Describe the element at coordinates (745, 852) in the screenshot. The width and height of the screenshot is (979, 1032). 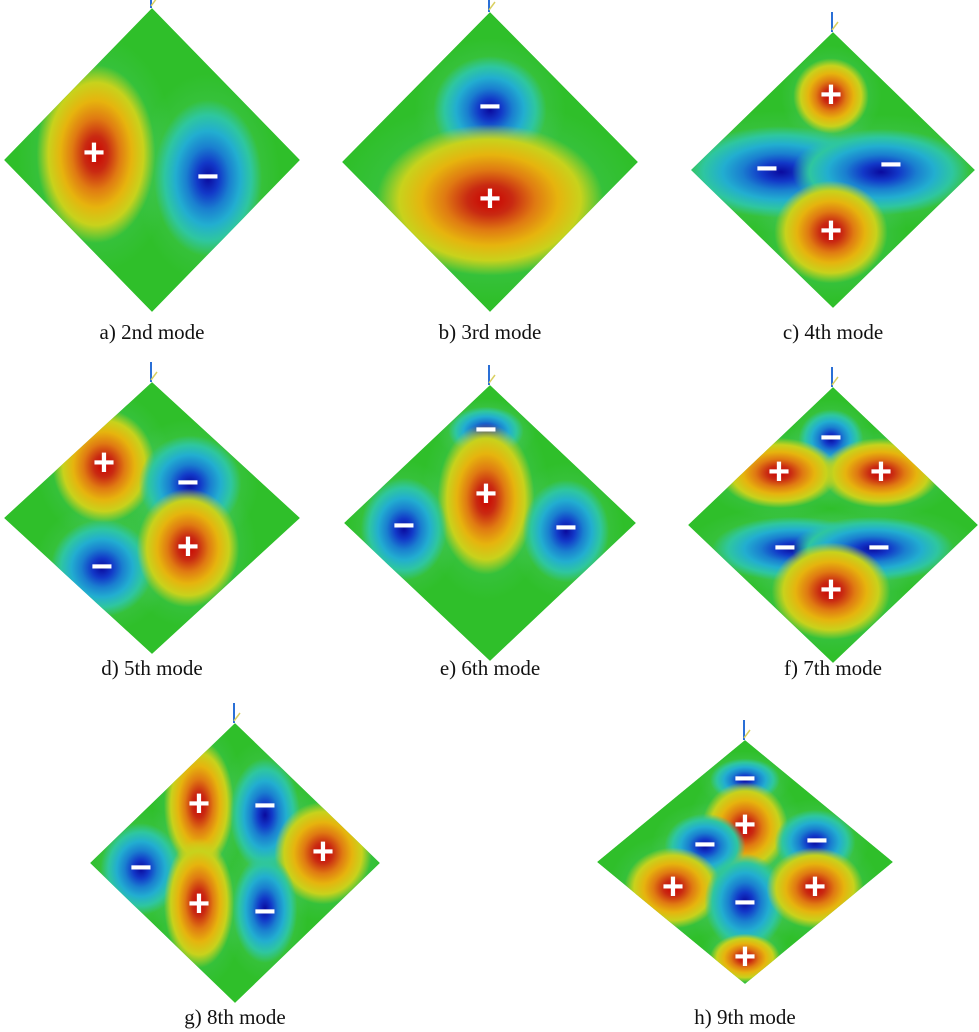
I see `mode-shape-plot-h: −+− −+ − ++` at that location.